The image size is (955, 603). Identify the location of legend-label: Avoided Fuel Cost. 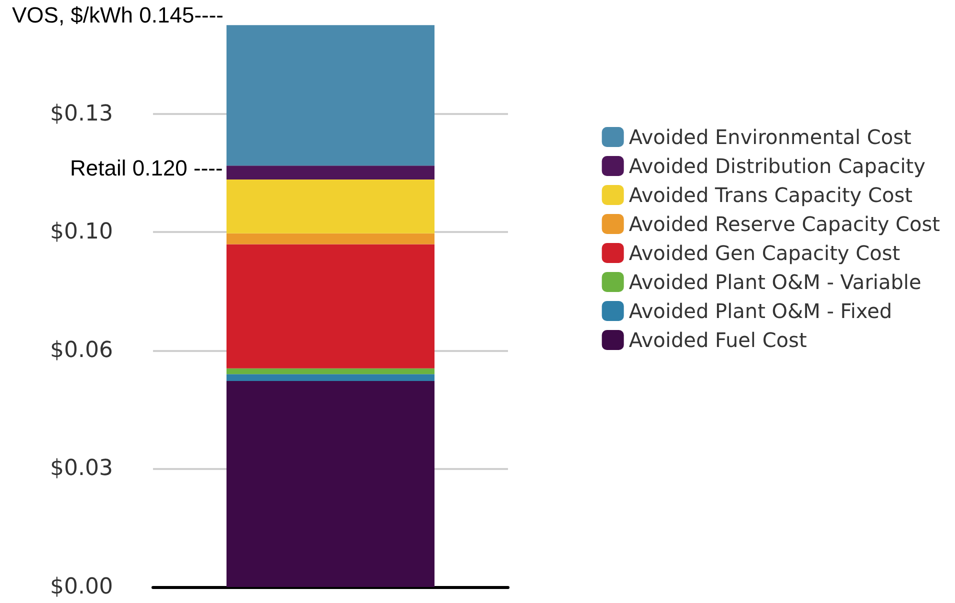
(717, 340).